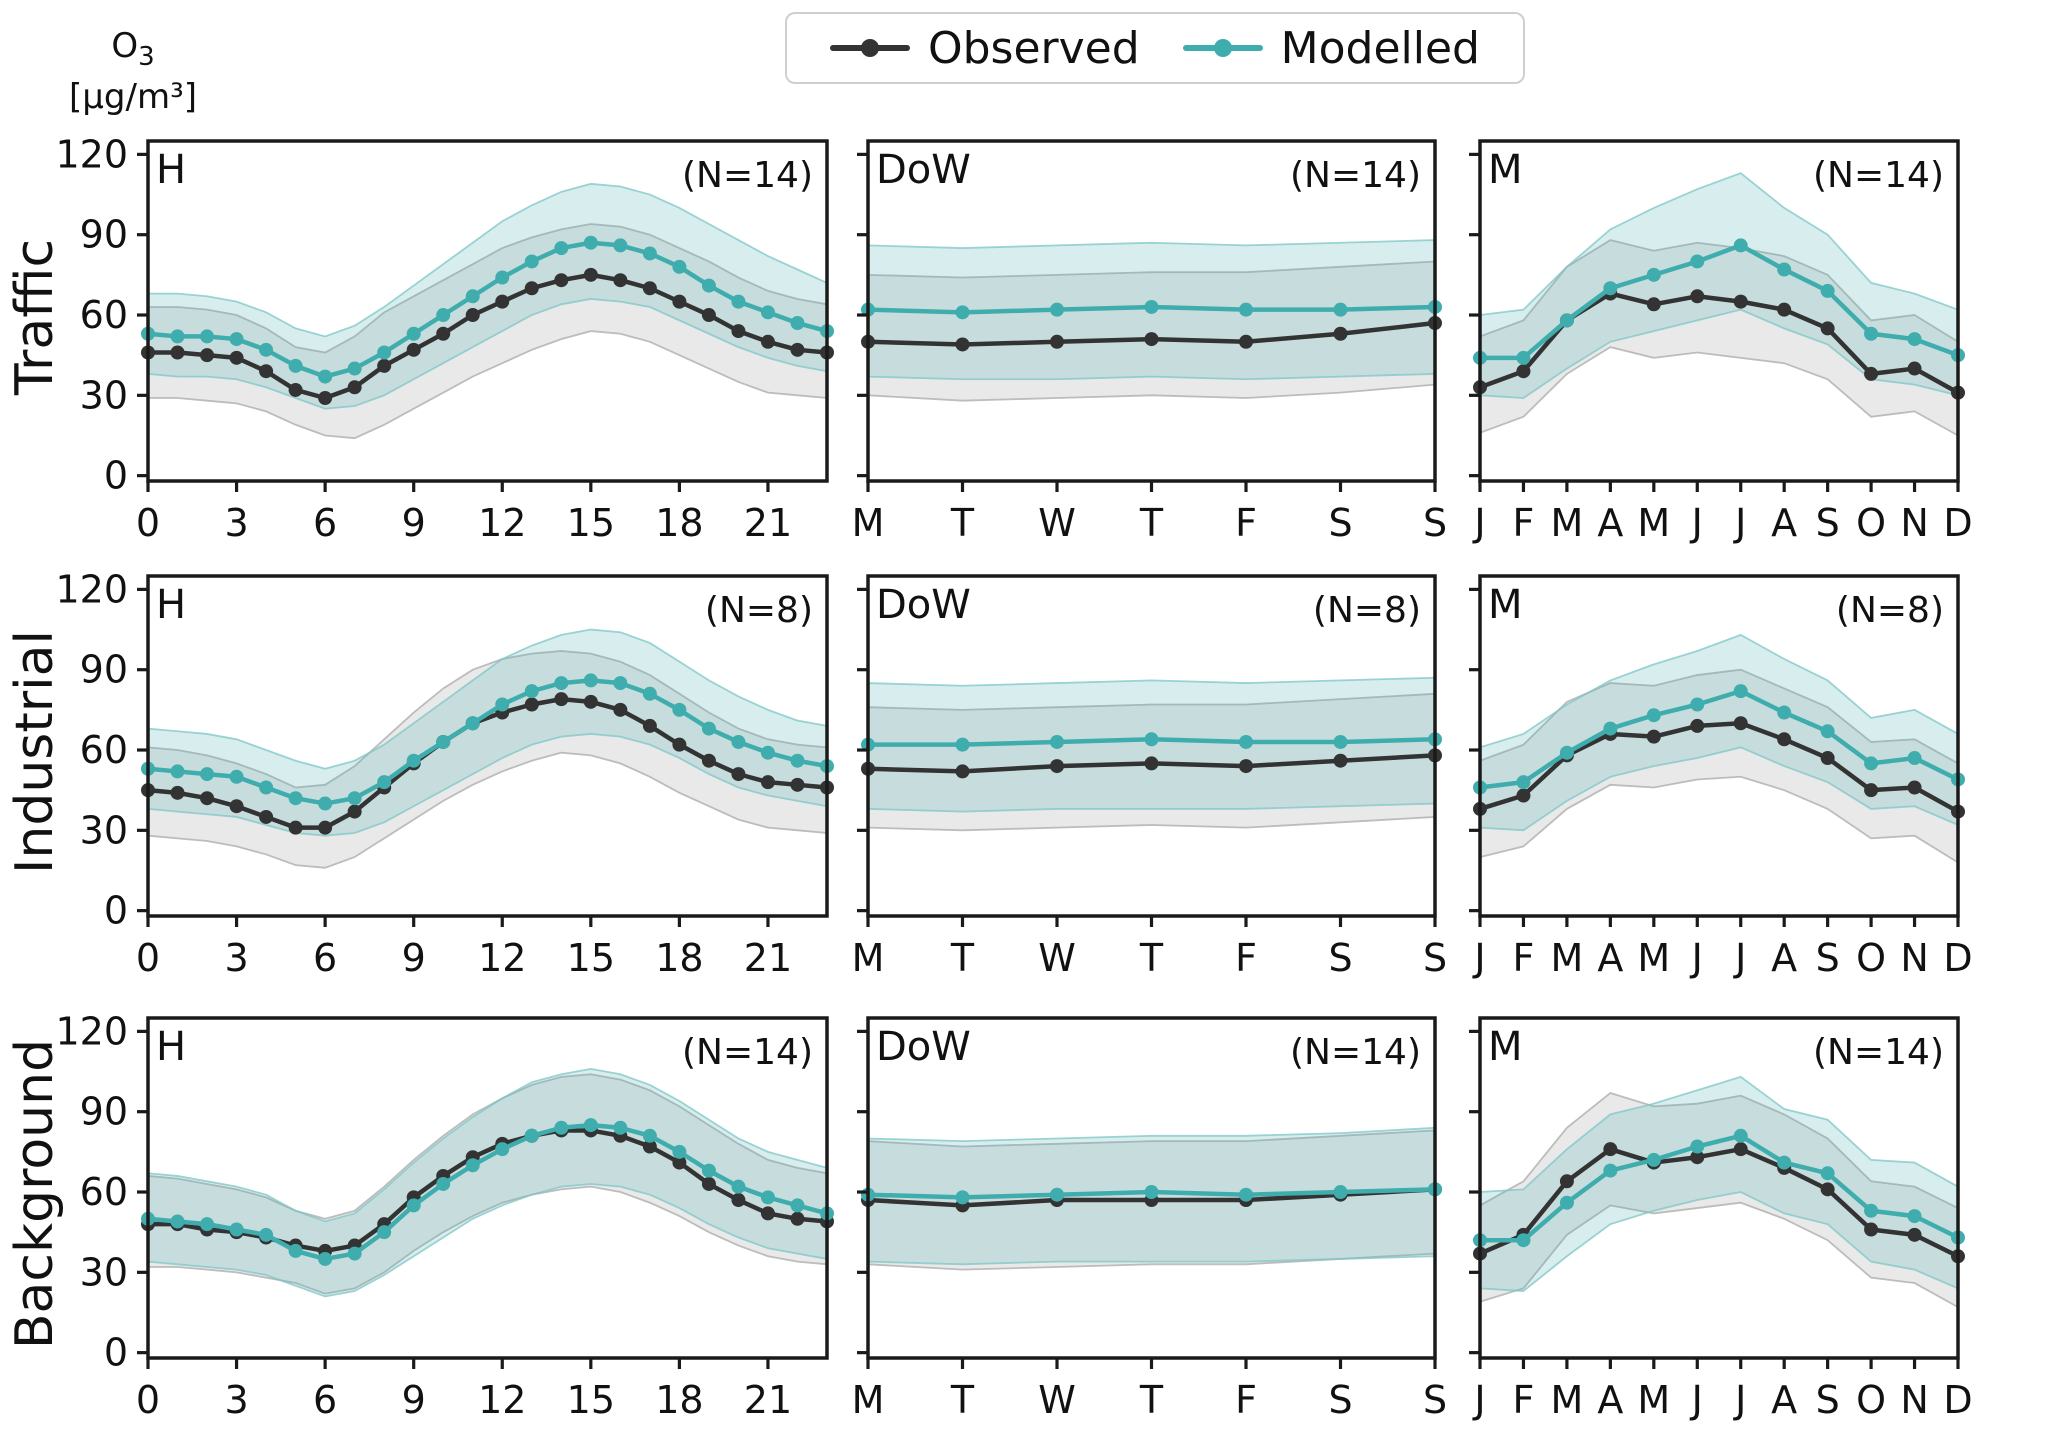 This screenshot has height=1430, width=2067. What do you see at coordinates (962, 958) in the screenshot?
I see `x-tick-label: T` at bounding box center [962, 958].